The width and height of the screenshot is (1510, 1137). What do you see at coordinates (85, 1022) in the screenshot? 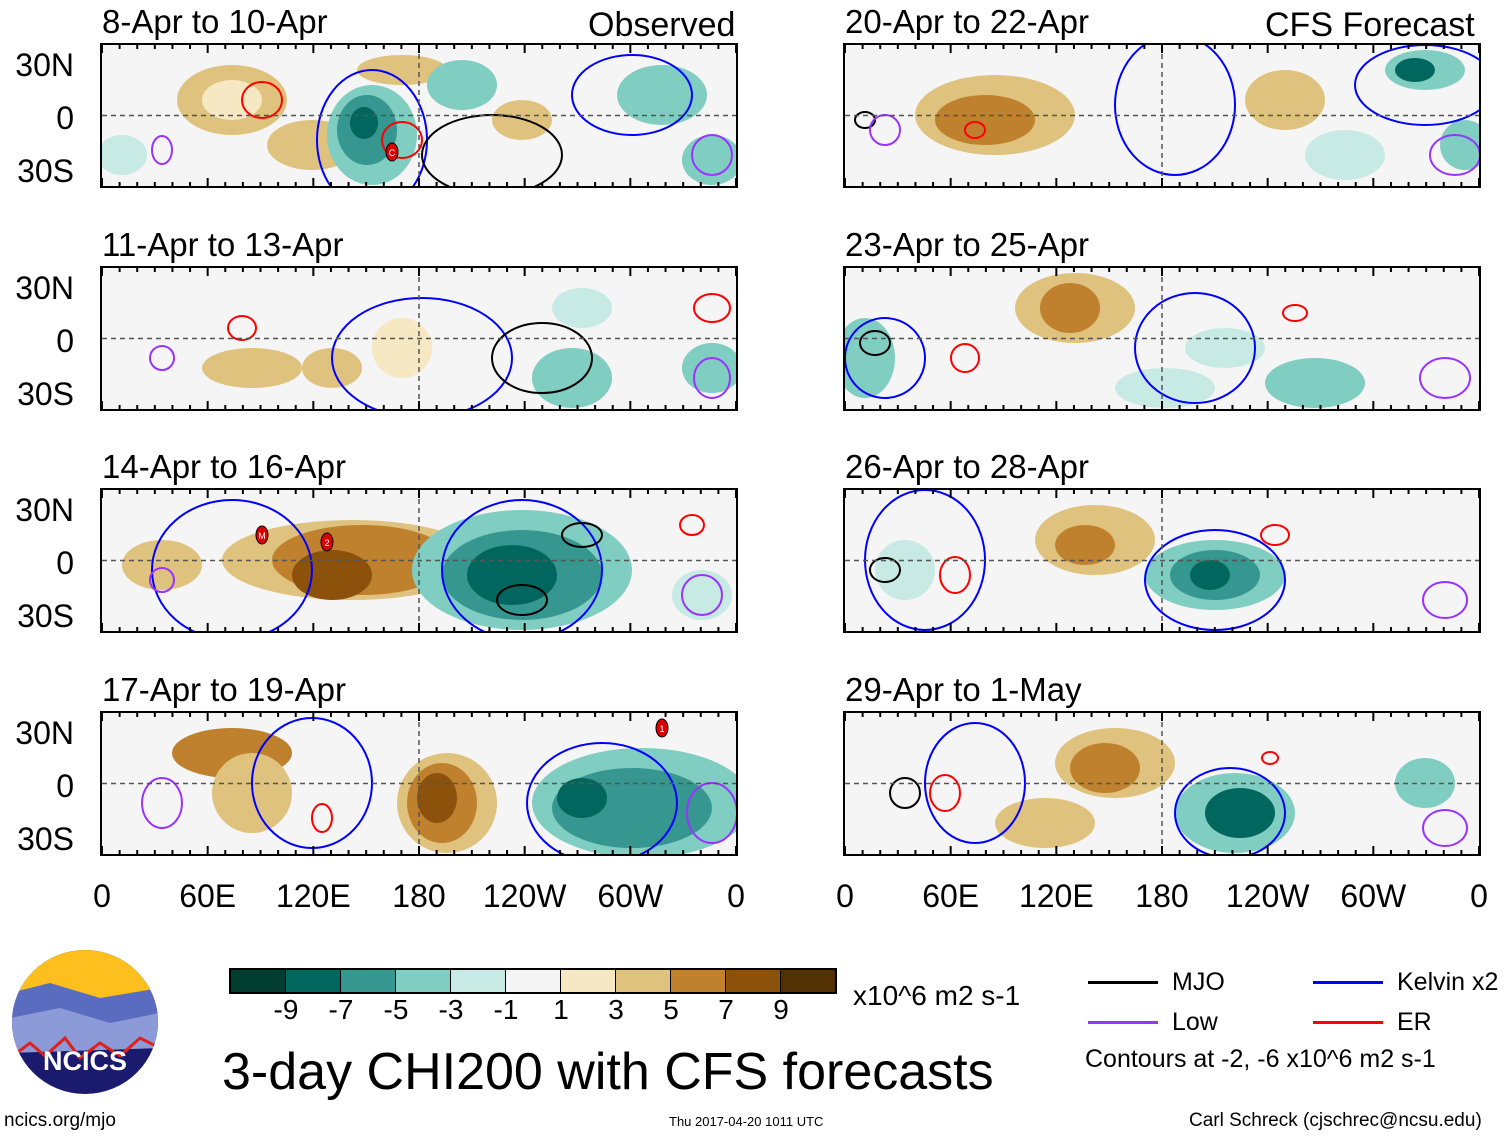
I see `ncics-logo: NCICS` at bounding box center [85, 1022].